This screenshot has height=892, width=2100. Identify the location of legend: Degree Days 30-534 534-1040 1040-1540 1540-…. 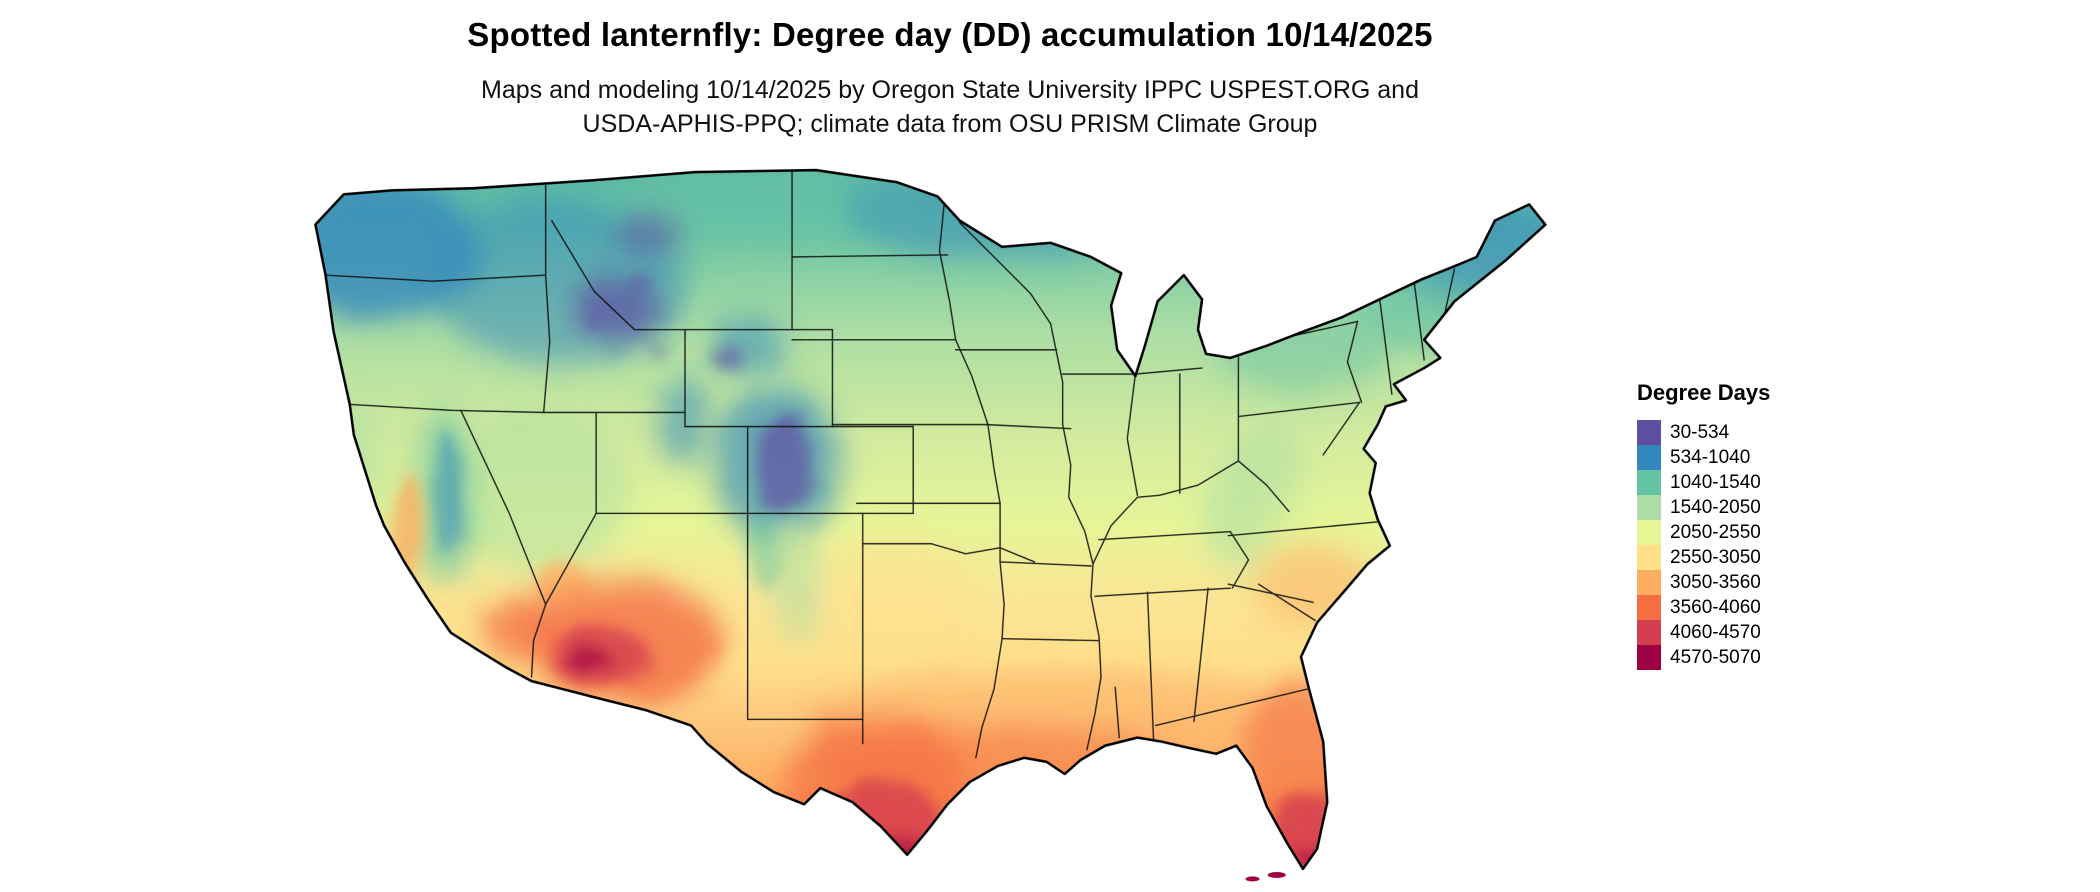
(1767, 525).